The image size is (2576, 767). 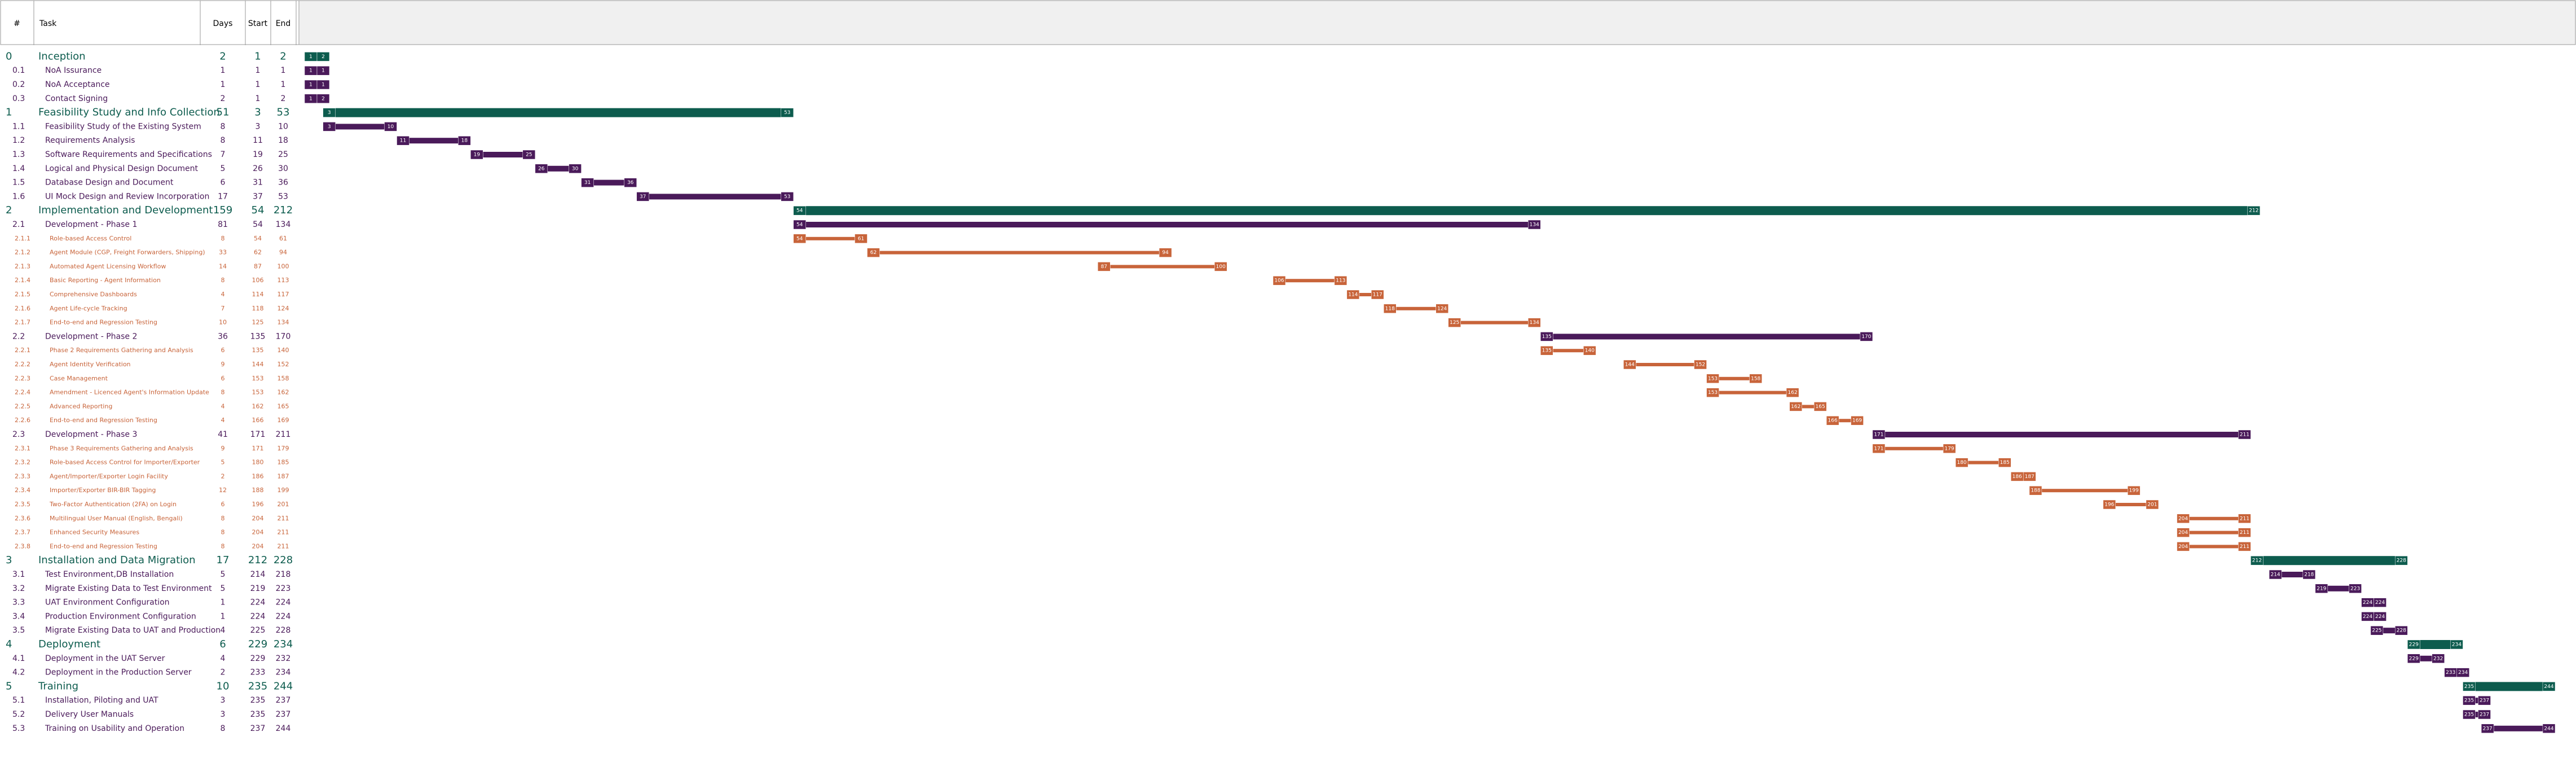 What do you see at coordinates (283, 322) in the screenshot?
I see `end: 134` at bounding box center [283, 322].